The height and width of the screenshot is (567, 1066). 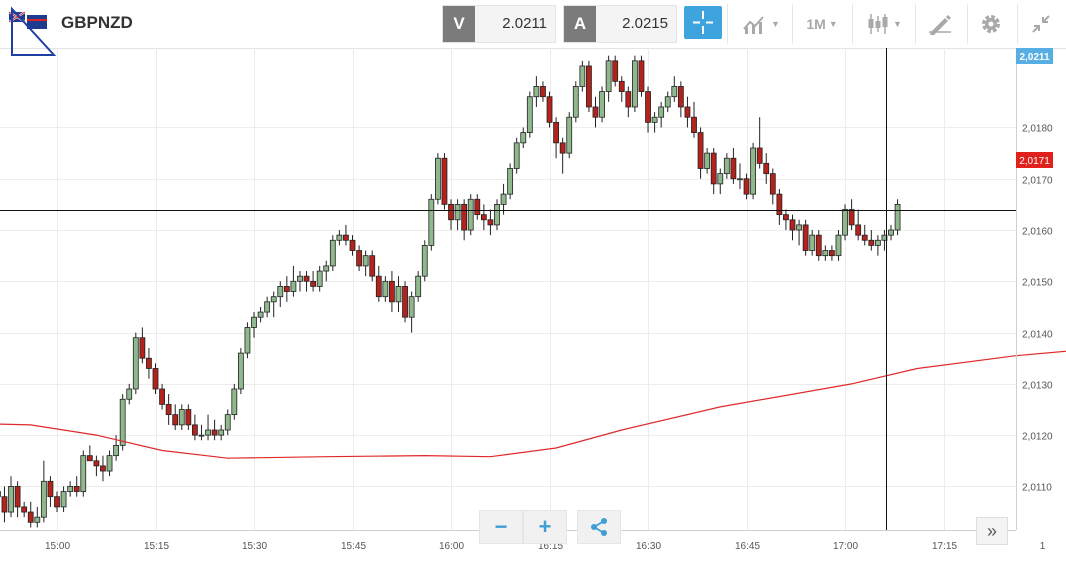 I want to click on collapse-button, so click(x=1041, y=24).